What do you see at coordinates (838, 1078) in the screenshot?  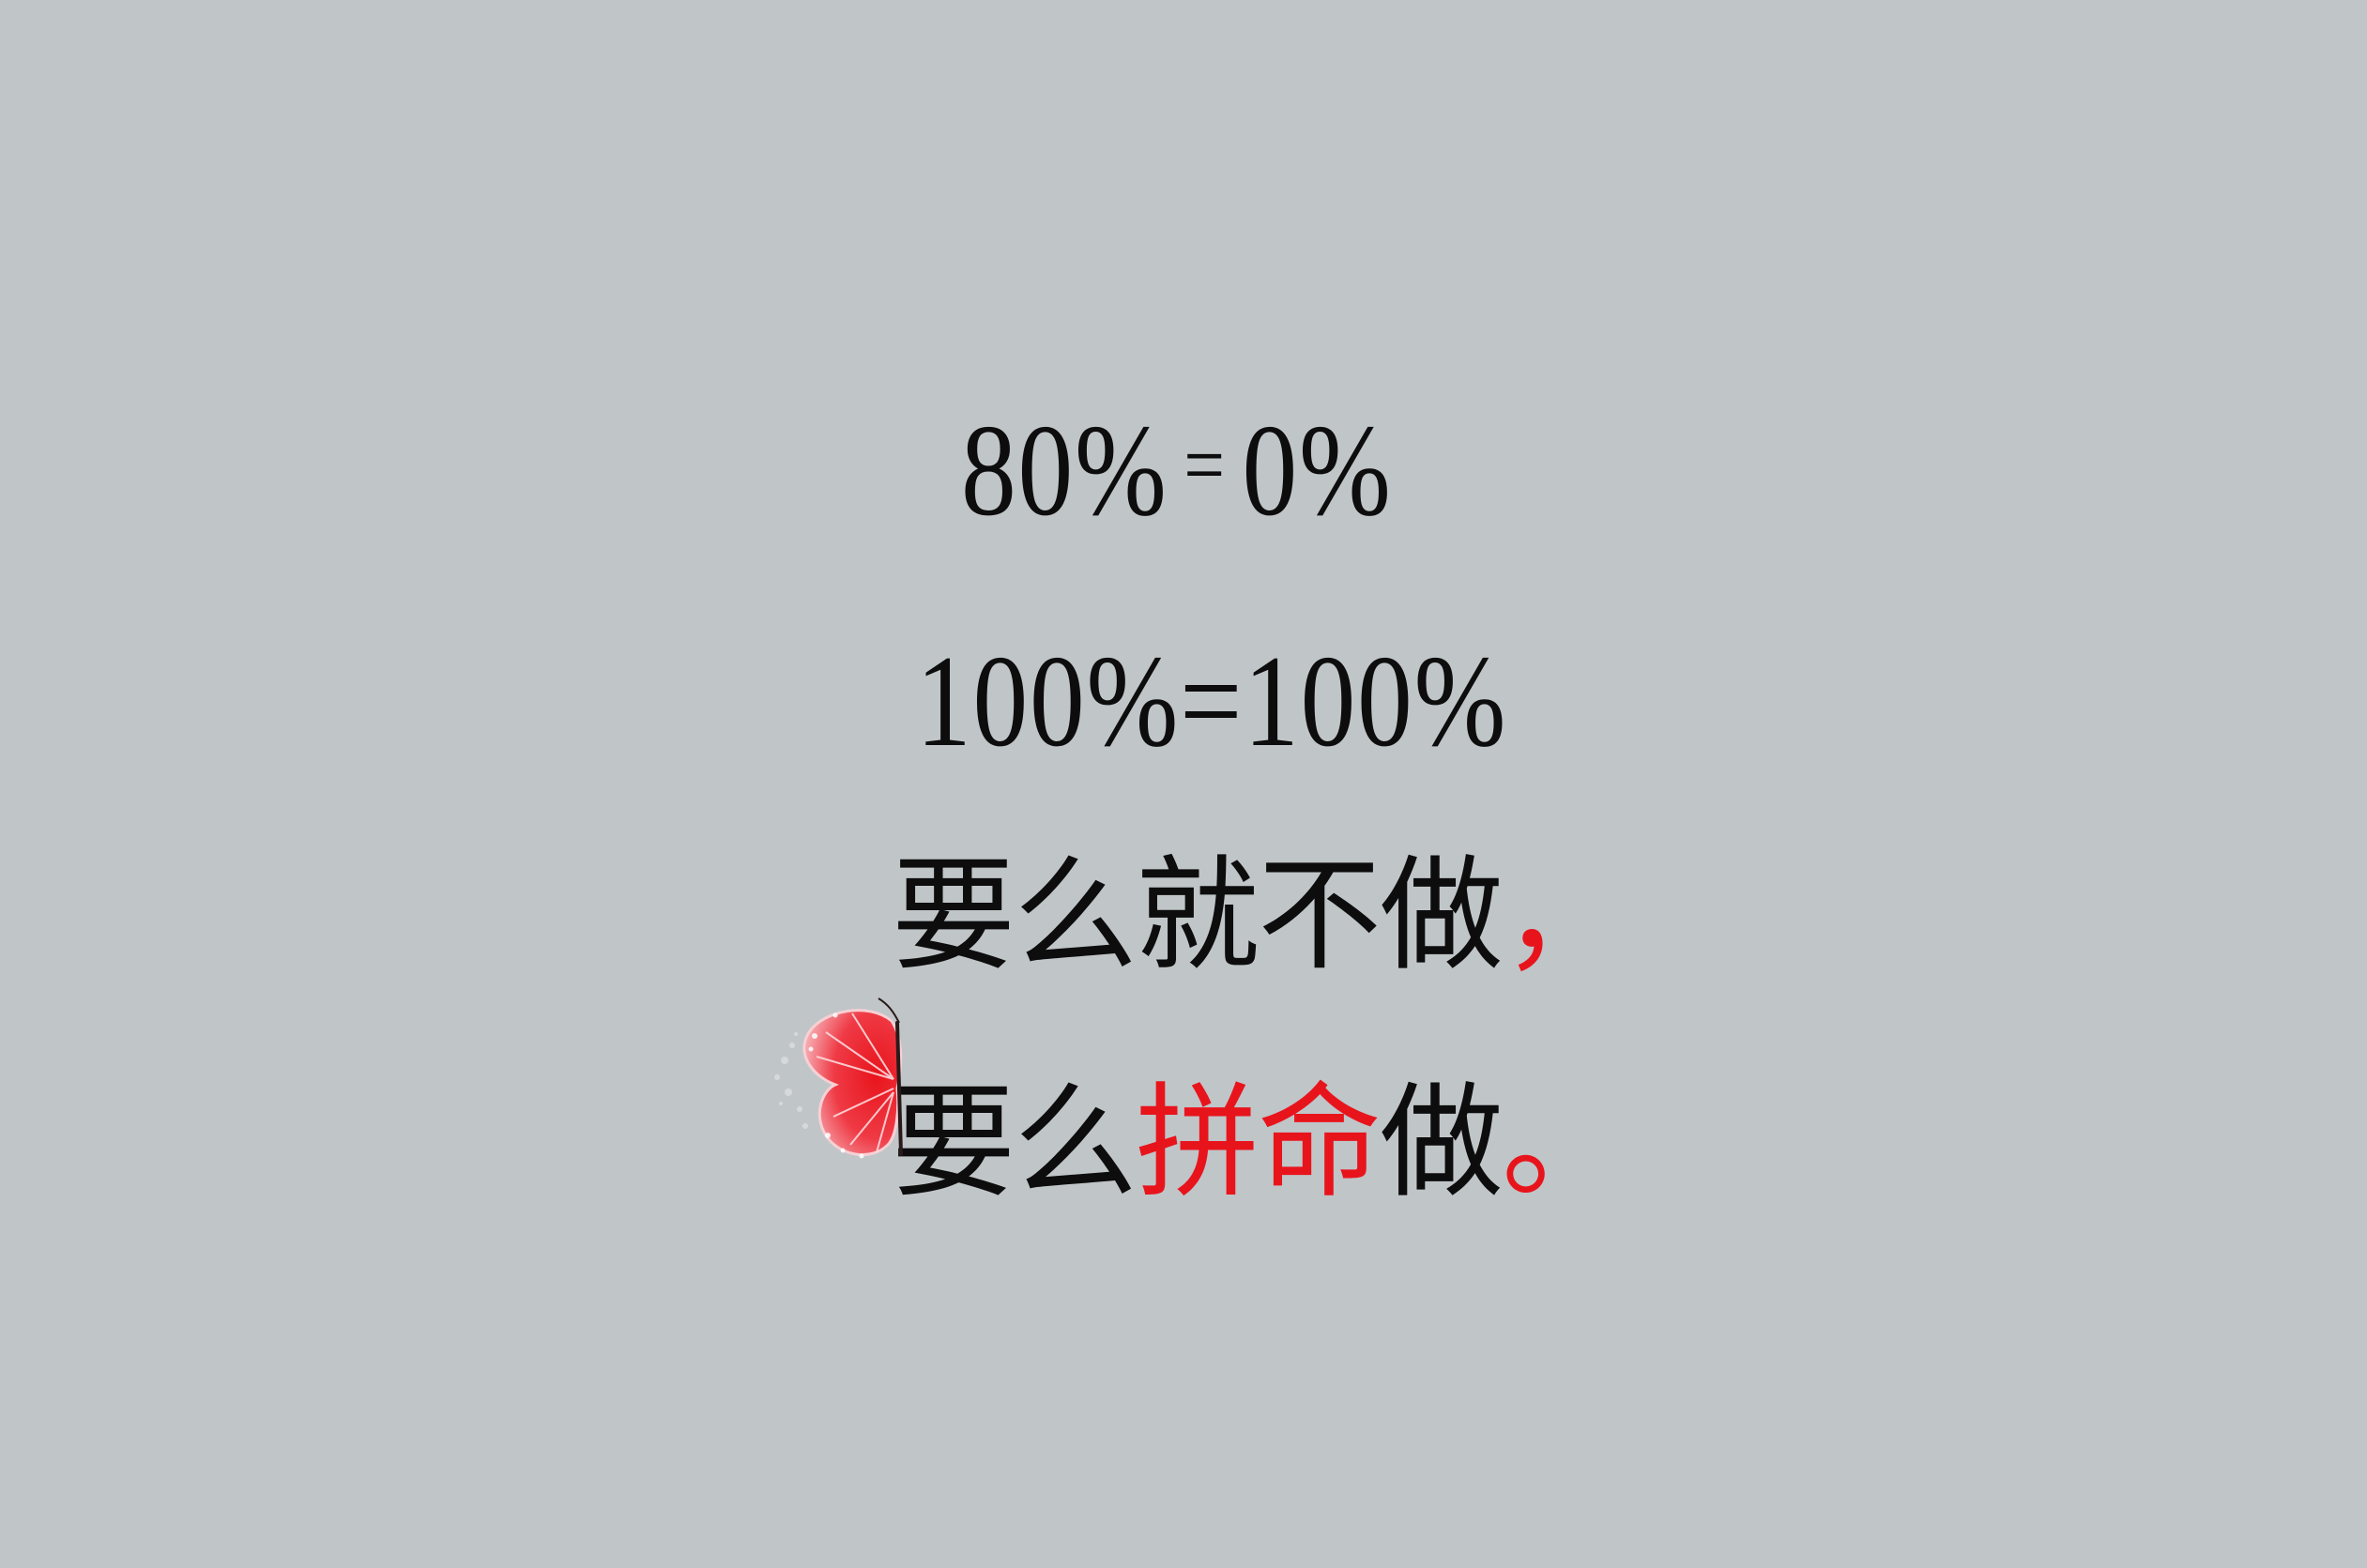 I see `butterfly-icon` at bounding box center [838, 1078].